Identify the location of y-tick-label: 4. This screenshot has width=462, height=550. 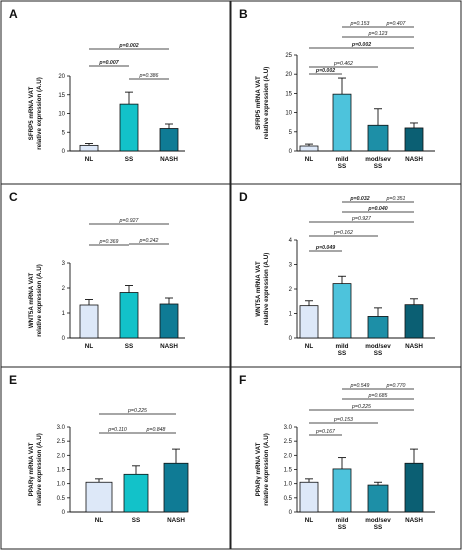
(291, 241).